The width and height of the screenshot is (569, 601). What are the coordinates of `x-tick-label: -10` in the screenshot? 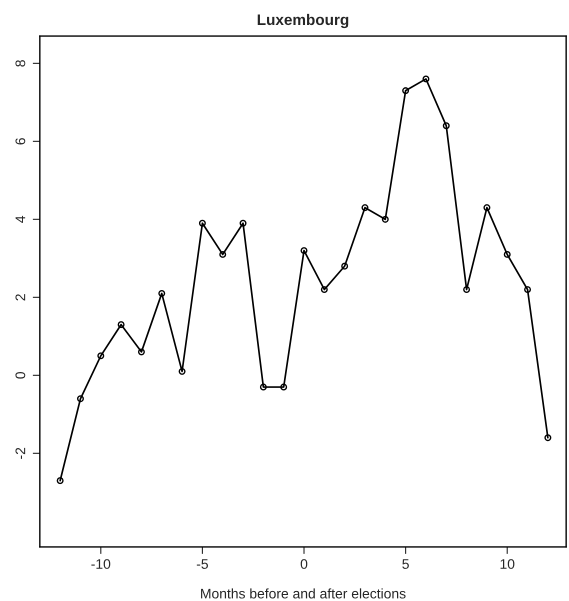 It's located at (100, 564).